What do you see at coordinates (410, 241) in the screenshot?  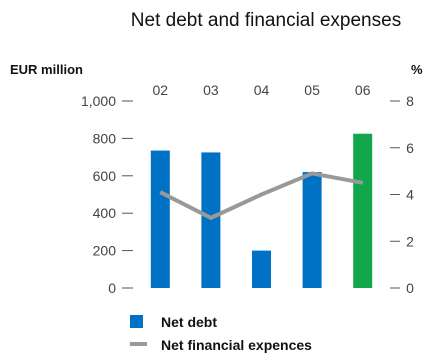 I see `right-axis-tick-label: 2` at bounding box center [410, 241].